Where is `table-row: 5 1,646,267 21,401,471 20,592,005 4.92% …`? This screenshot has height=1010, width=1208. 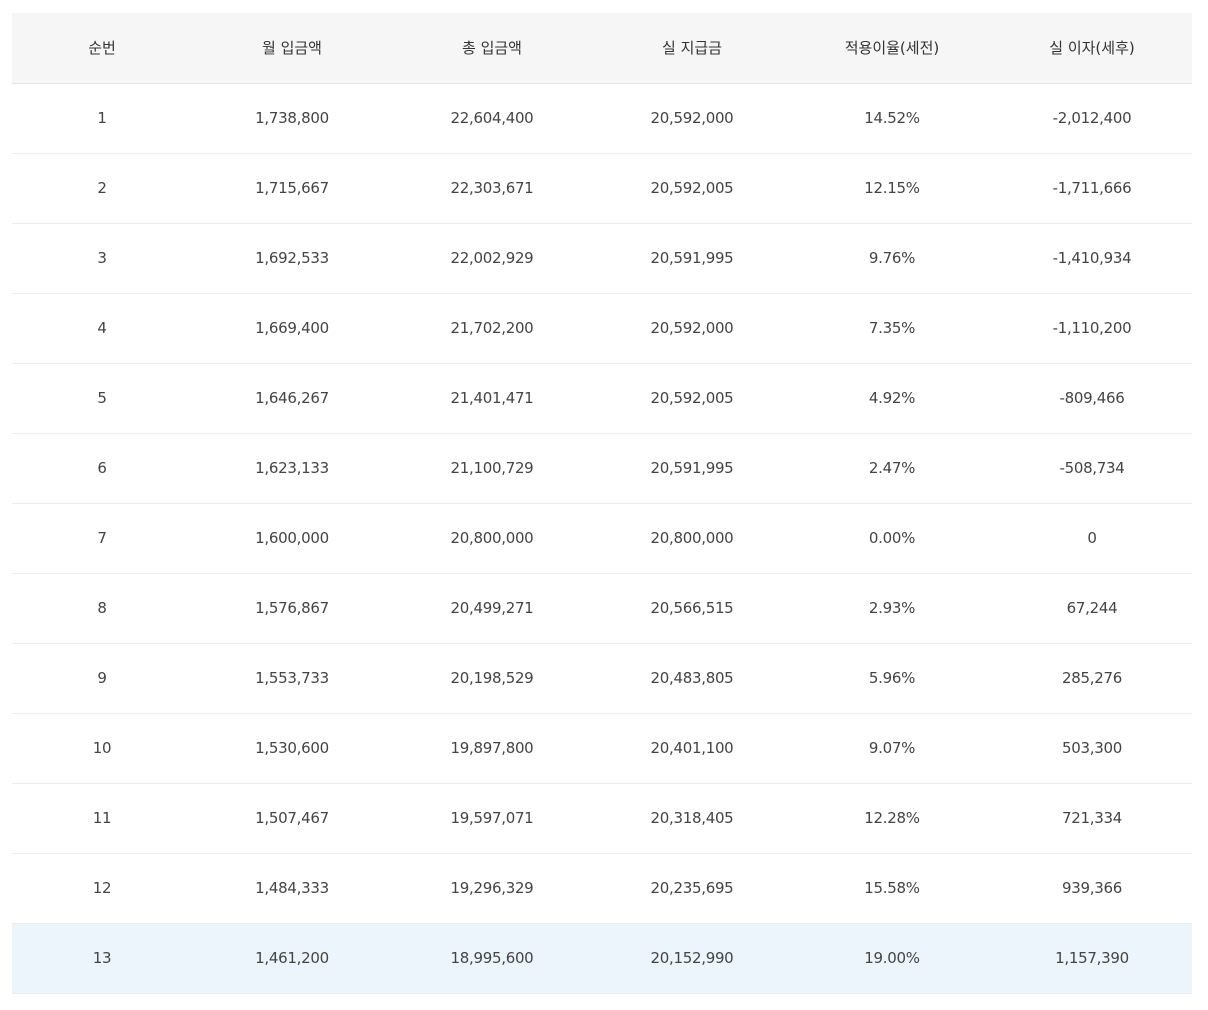 table-row: 5 1,646,267 21,401,471 20,592,005 4.92% … is located at coordinates (602, 398).